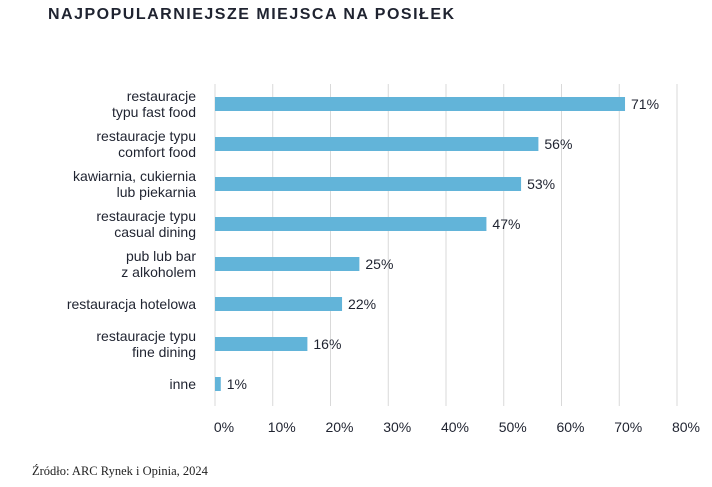 This screenshot has height=487, width=712. What do you see at coordinates (513, 427) in the screenshot?
I see `x-tick-label: 50%` at bounding box center [513, 427].